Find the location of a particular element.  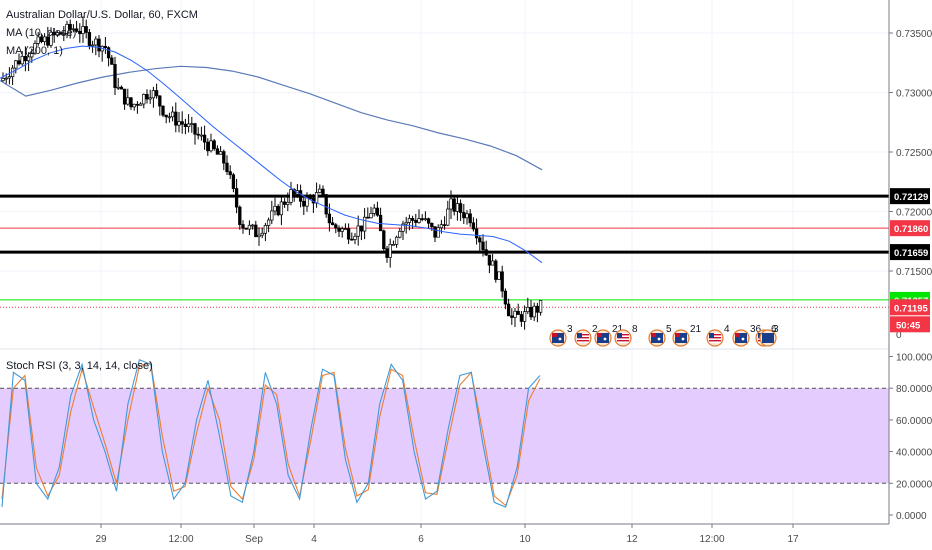

event-marker: 6 is located at coordinates (768, 335).